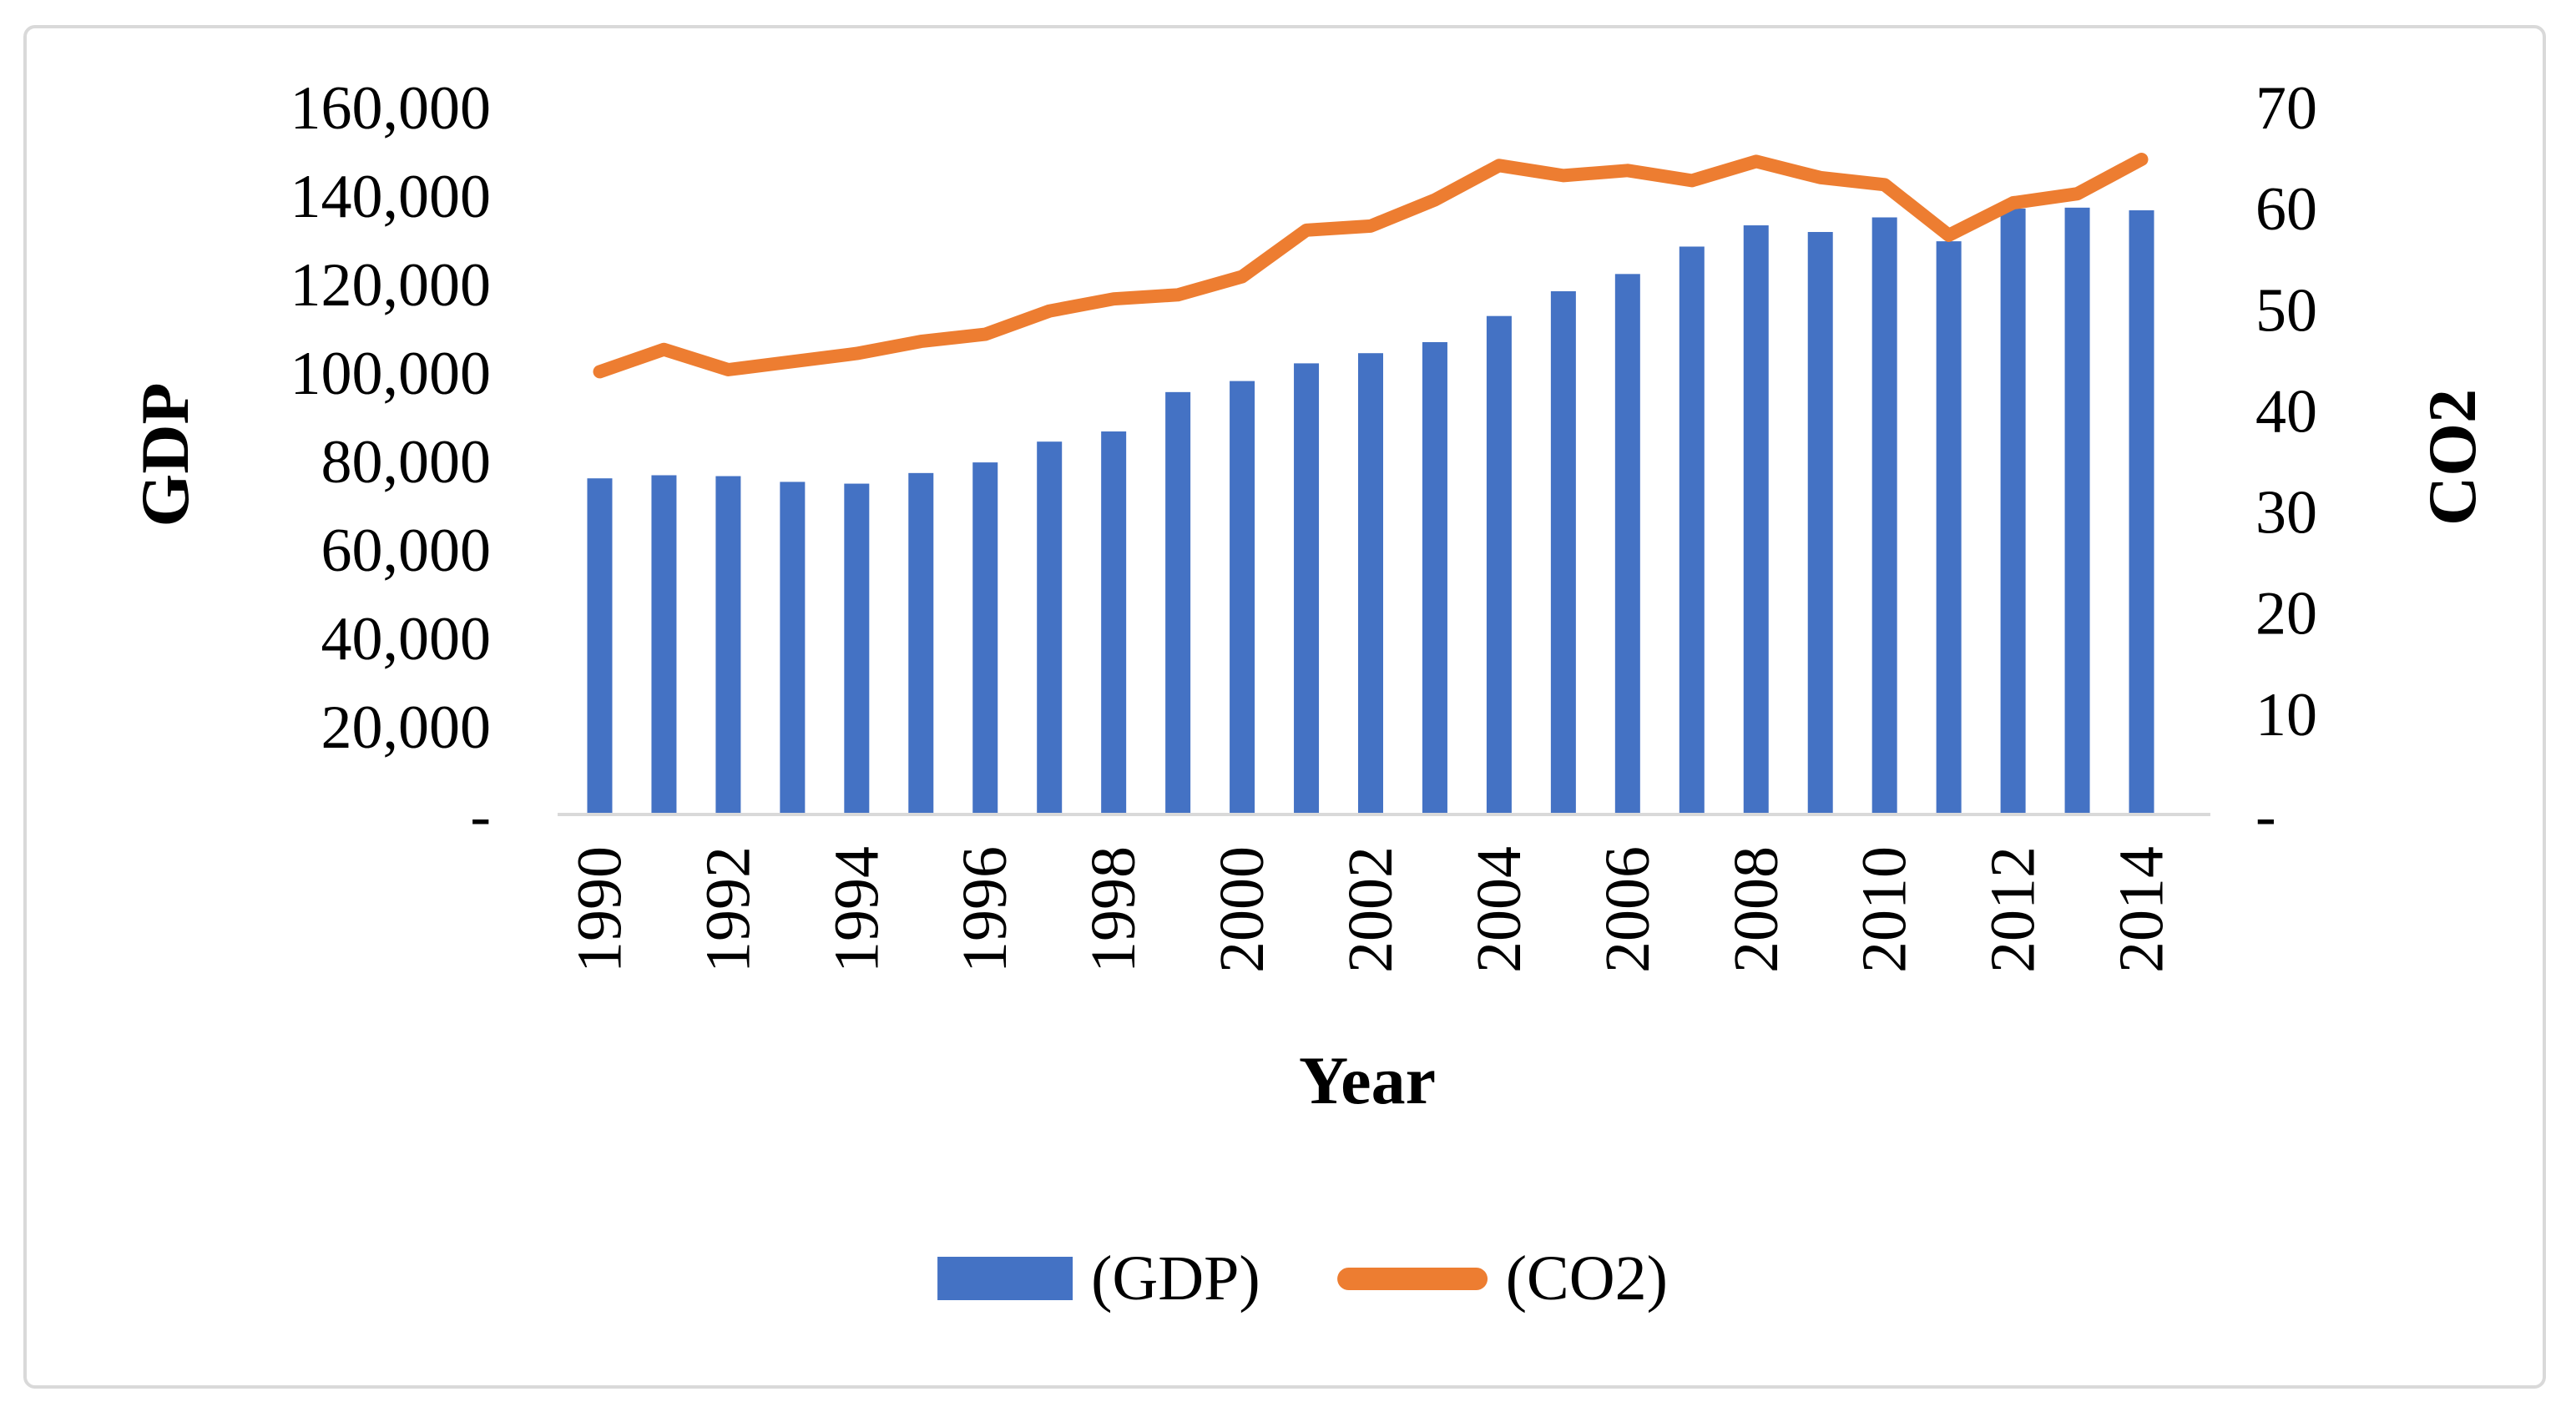 This screenshot has width=2576, height=1422. I want to click on x-axis-tick-label: 2012, so click(2013, 910).